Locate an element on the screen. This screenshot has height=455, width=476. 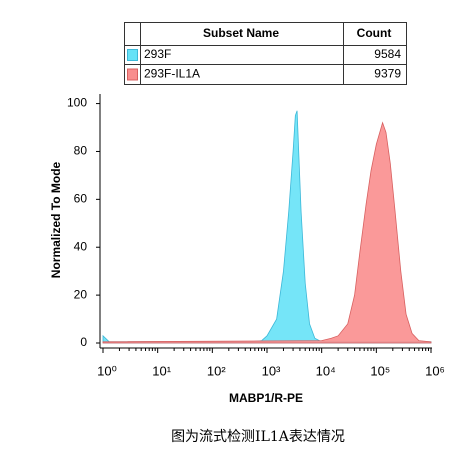
y-tick-label: 20 is located at coordinates (81, 294).